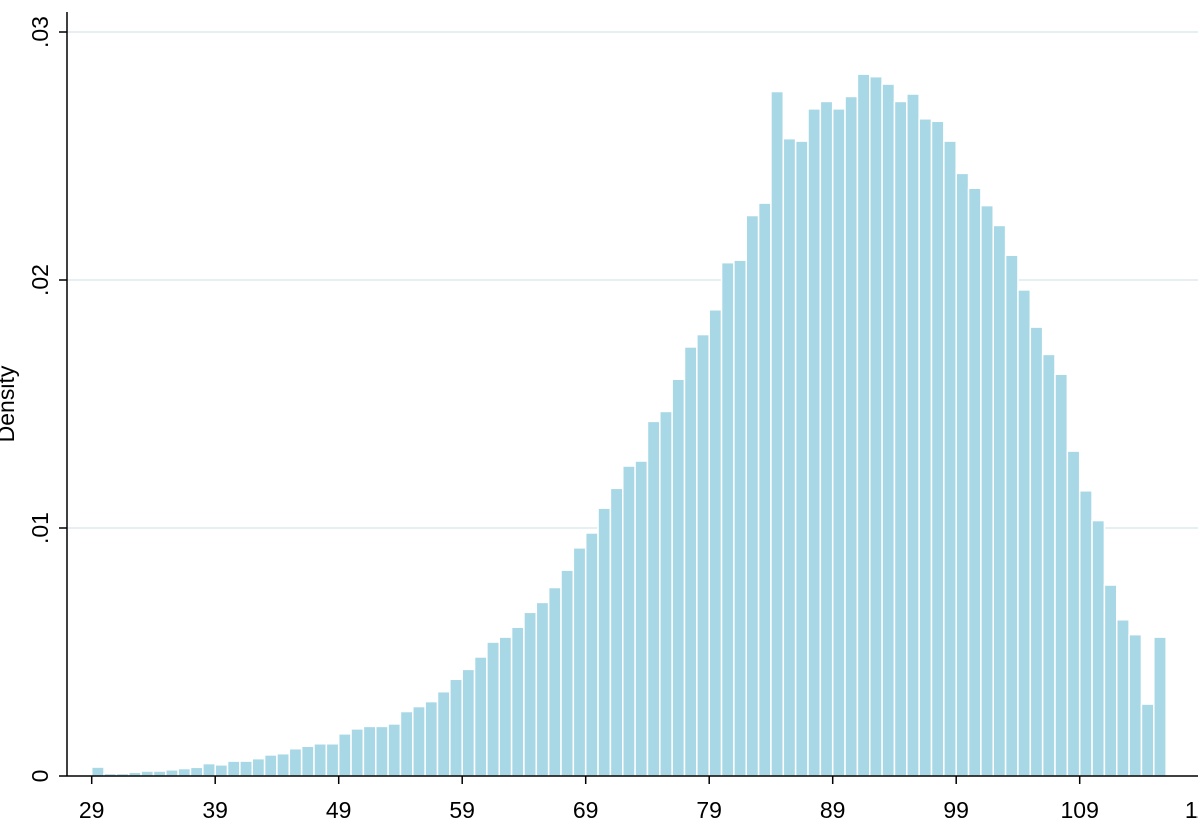 The width and height of the screenshot is (1198, 832). Describe the element at coordinates (40, 32) in the screenshot. I see `y-tick-label: .03` at that location.